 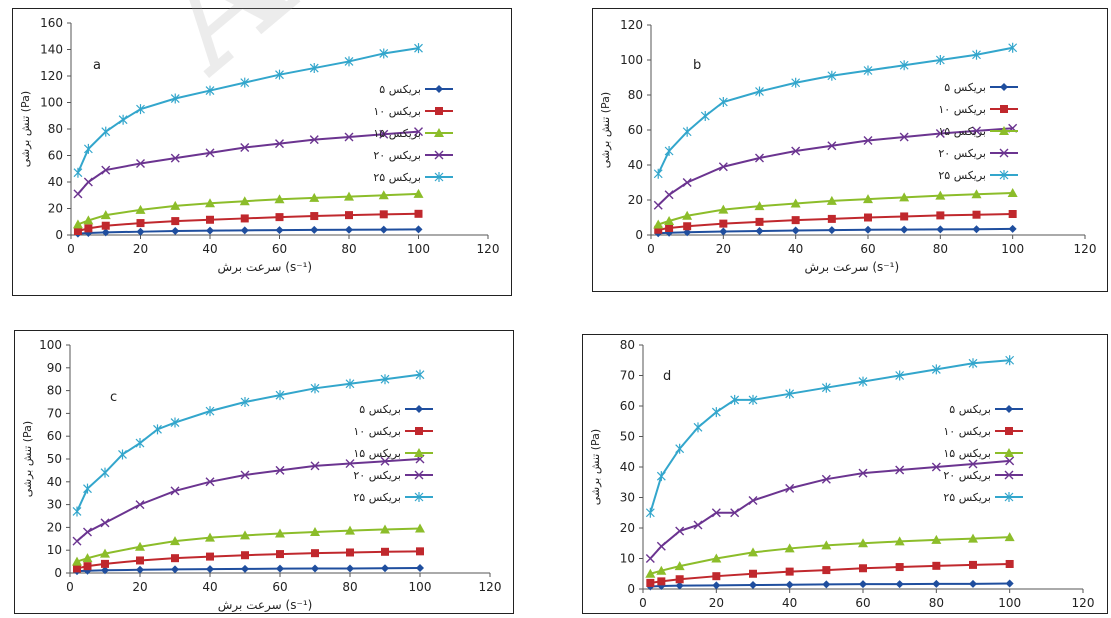 What do you see at coordinates (631, 589) in the screenshot?
I see `y-tick-label: 0` at bounding box center [631, 589].